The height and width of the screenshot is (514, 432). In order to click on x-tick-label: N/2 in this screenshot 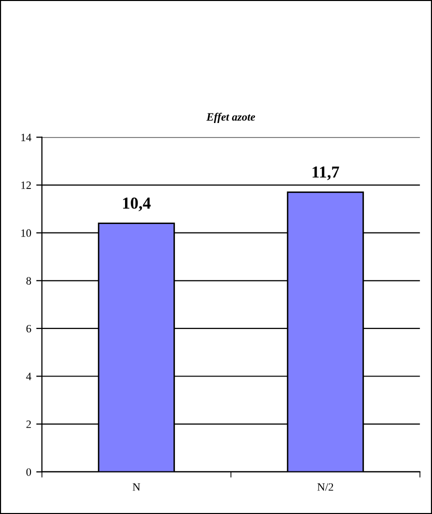, I will do `click(325, 487)`.